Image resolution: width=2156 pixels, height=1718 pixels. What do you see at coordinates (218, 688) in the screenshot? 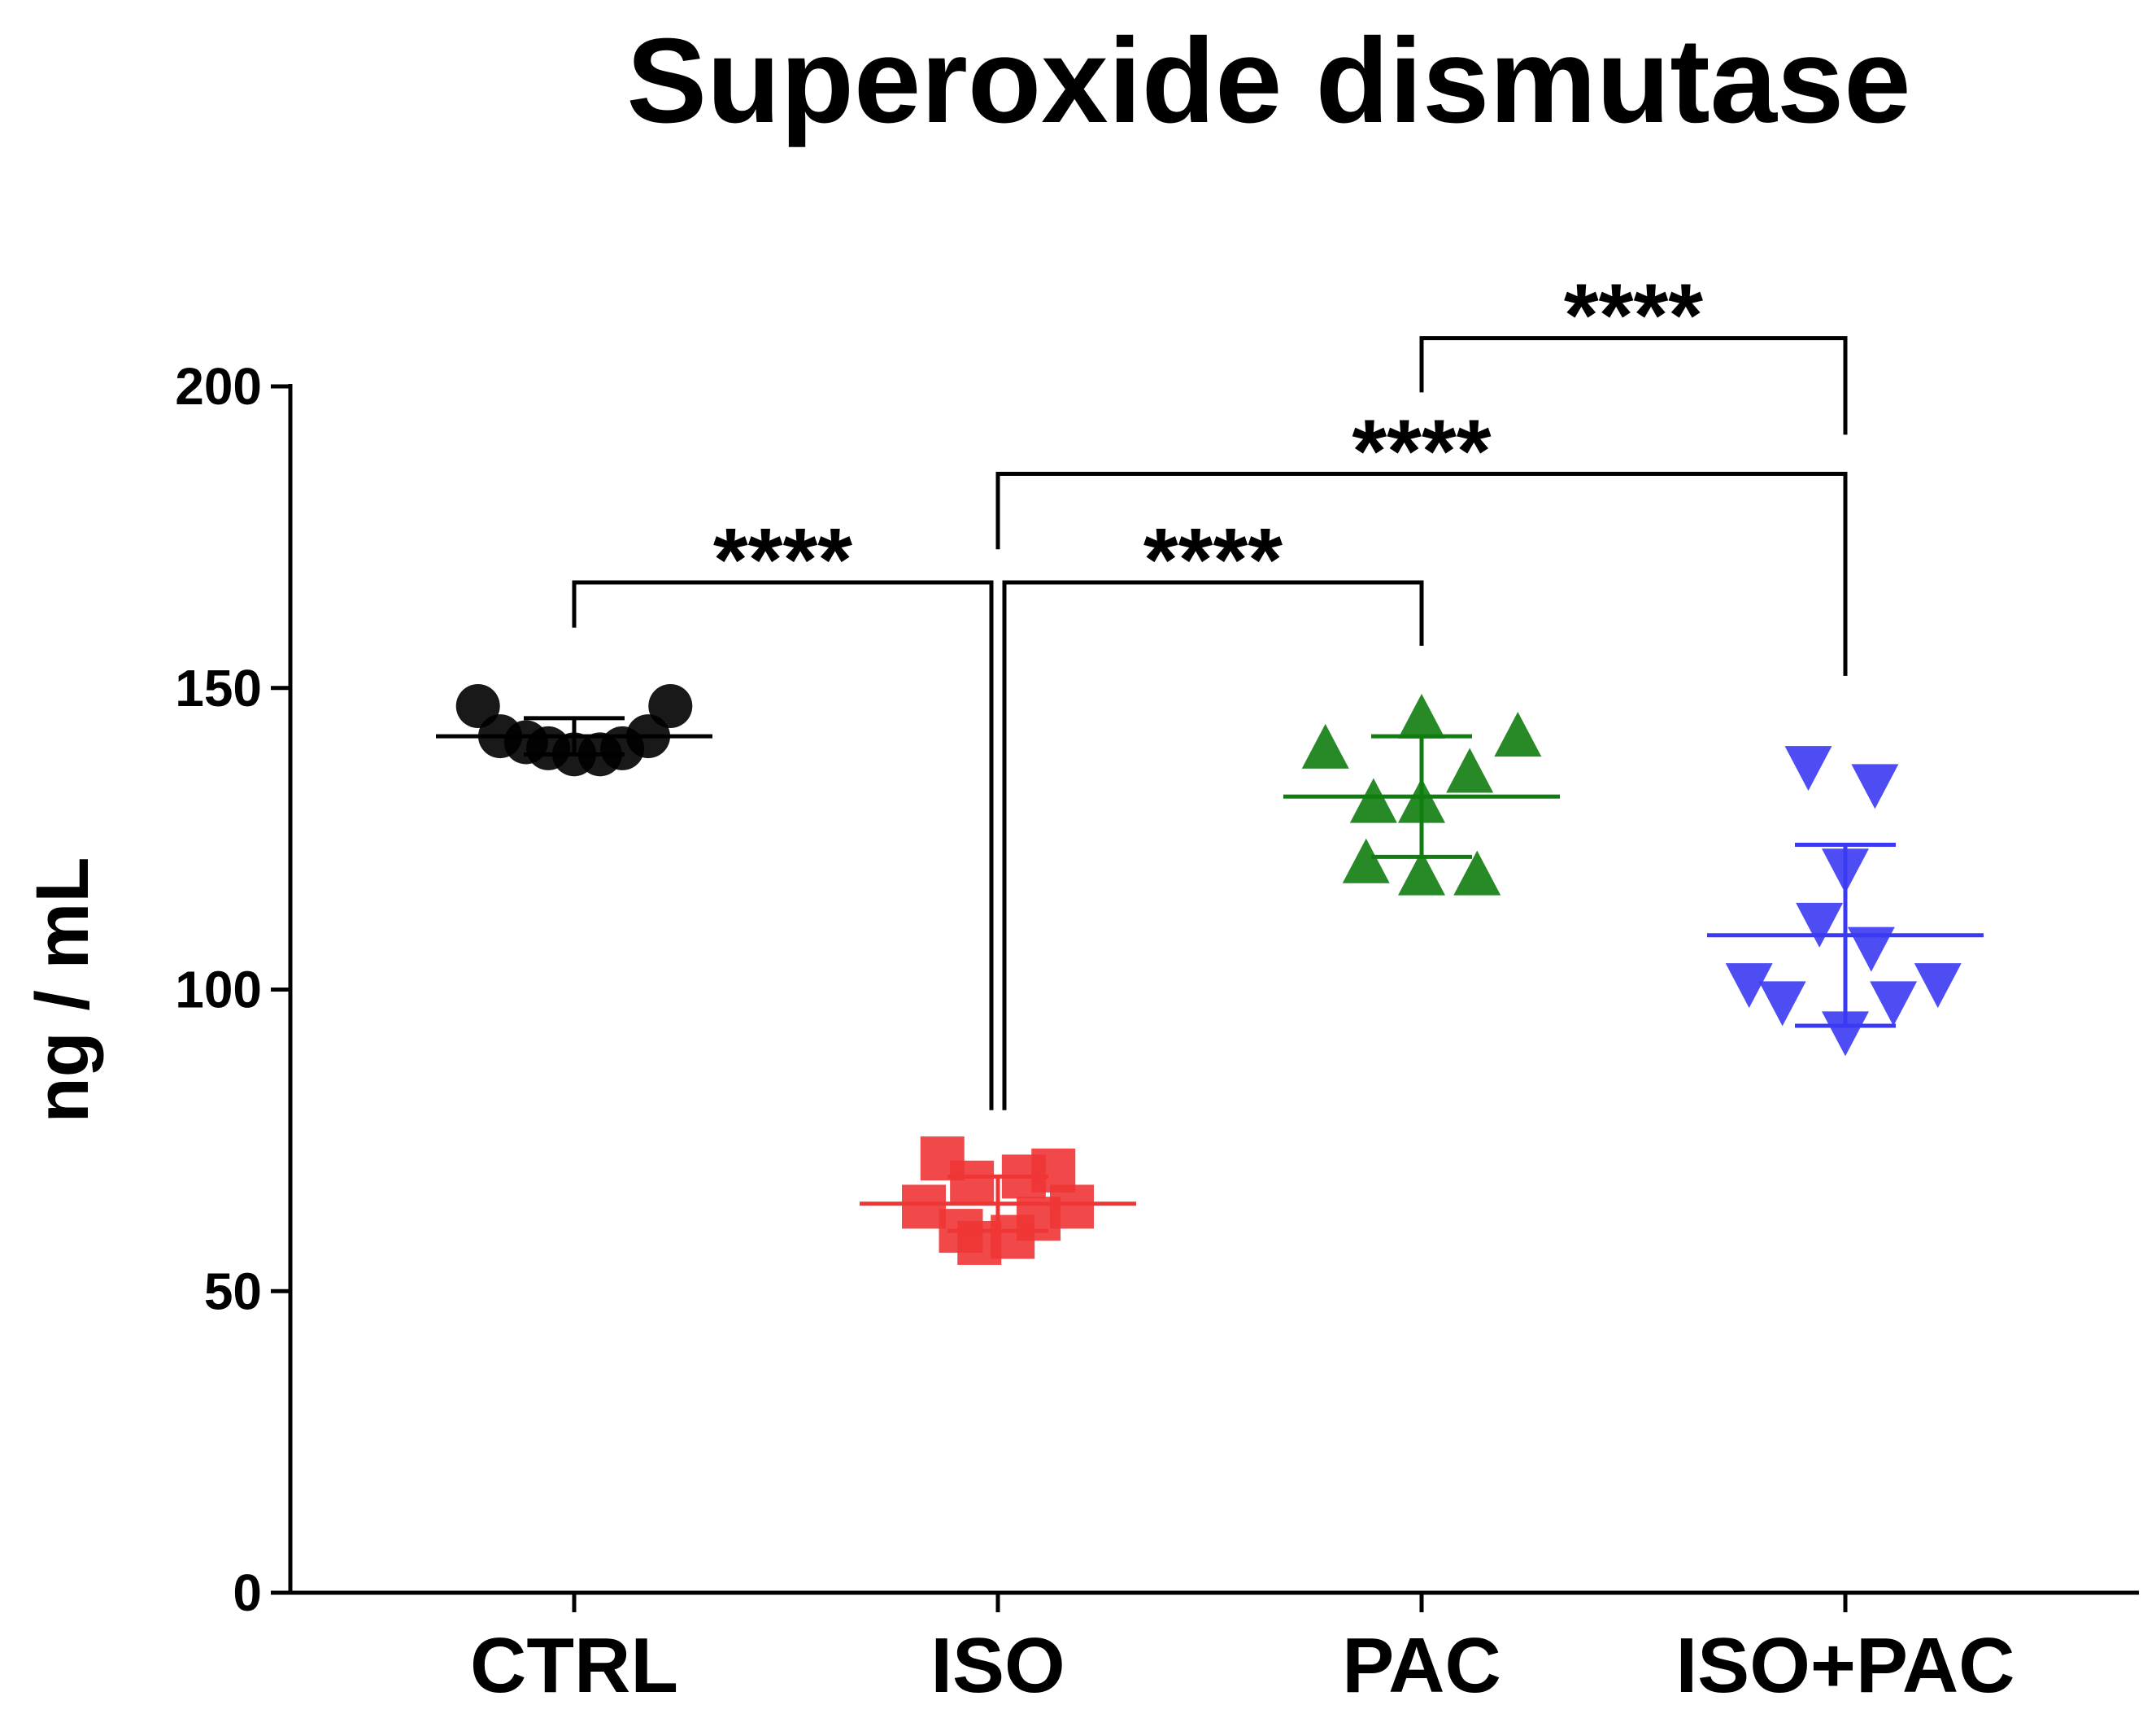
I see `y-tick-label: 150` at bounding box center [218, 688].